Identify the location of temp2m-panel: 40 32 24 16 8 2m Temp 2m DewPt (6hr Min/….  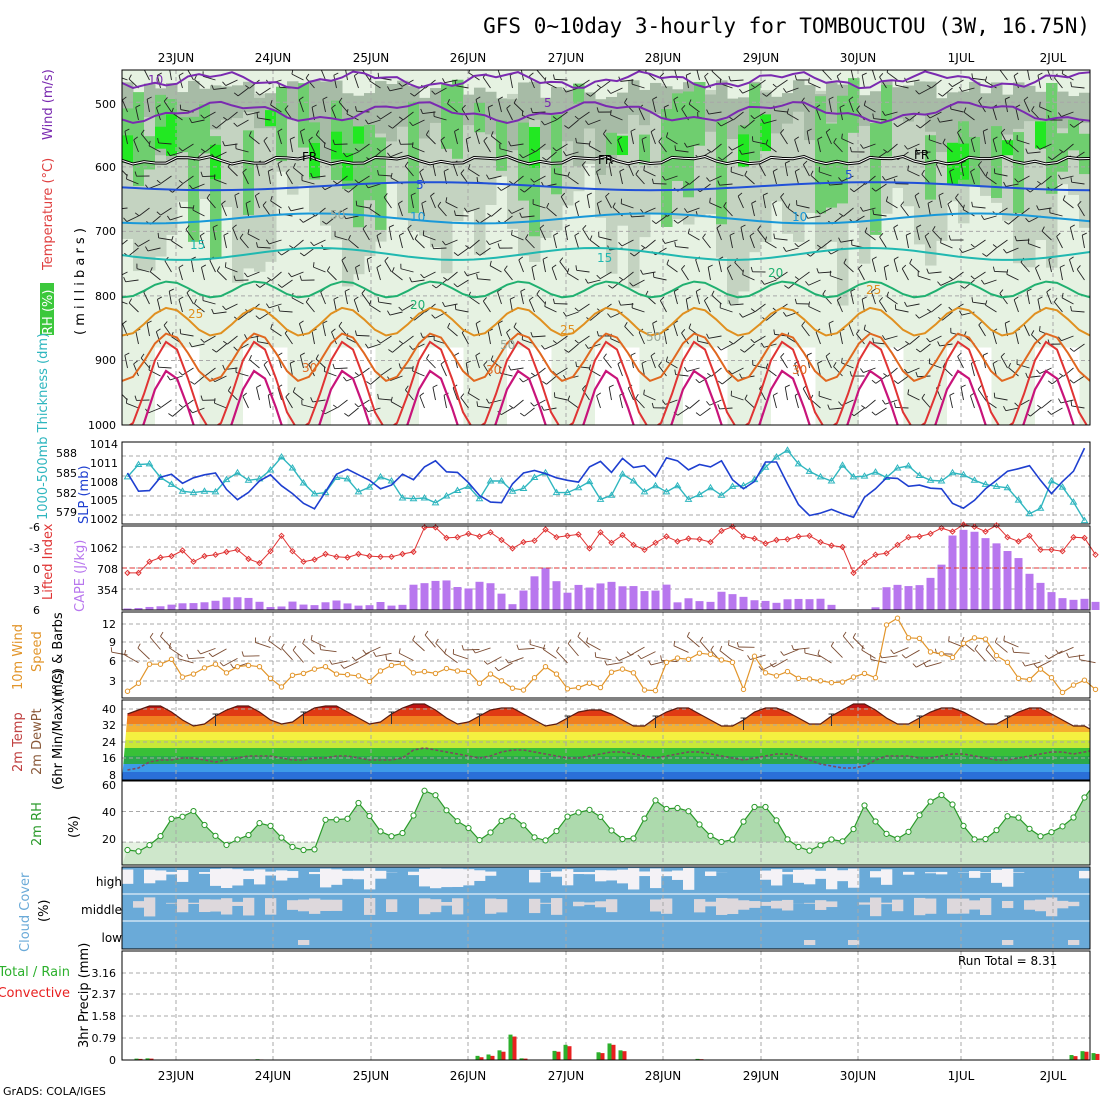
(551, 730).